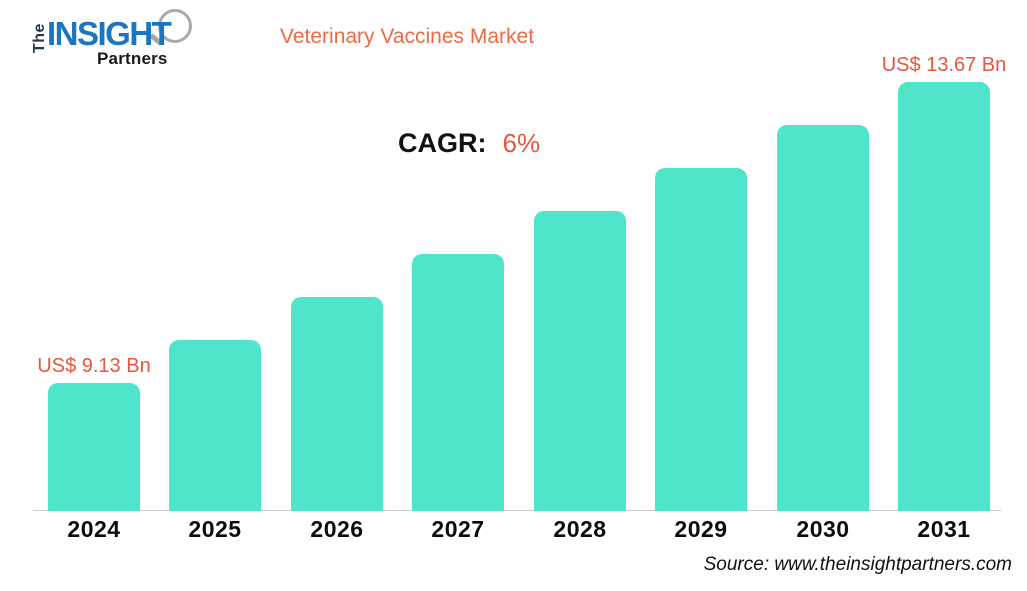 Image resolution: width=1027 pixels, height=591 pixels. I want to click on chart-title: Veterinary Vaccines Market, so click(407, 36).